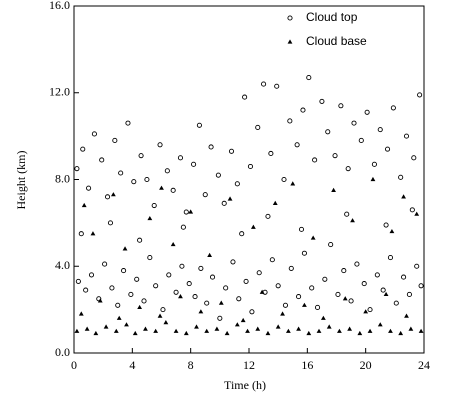 The width and height of the screenshot is (453, 405). I want to click on x-tick-label: 20, so click(366, 365).